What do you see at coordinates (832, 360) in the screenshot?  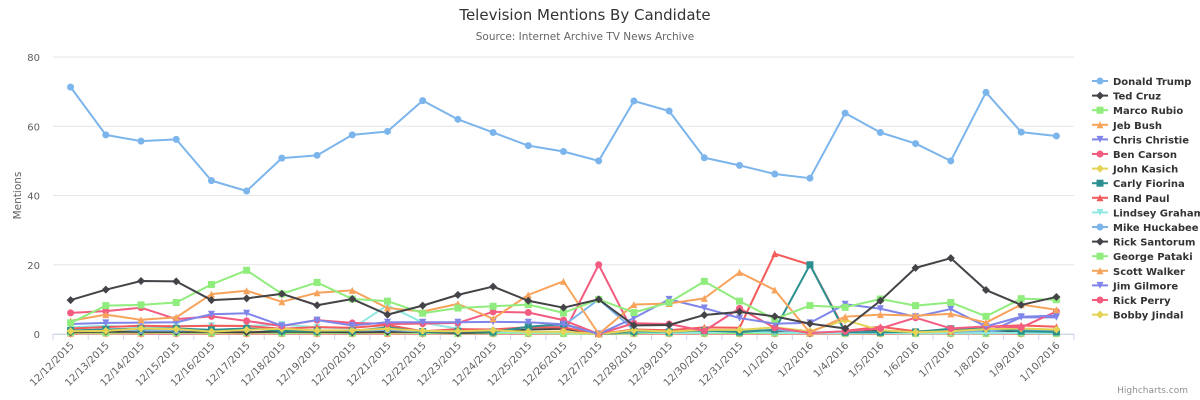 I see `x-tick-label: 1/4/2016` at bounding box center [832, 360].